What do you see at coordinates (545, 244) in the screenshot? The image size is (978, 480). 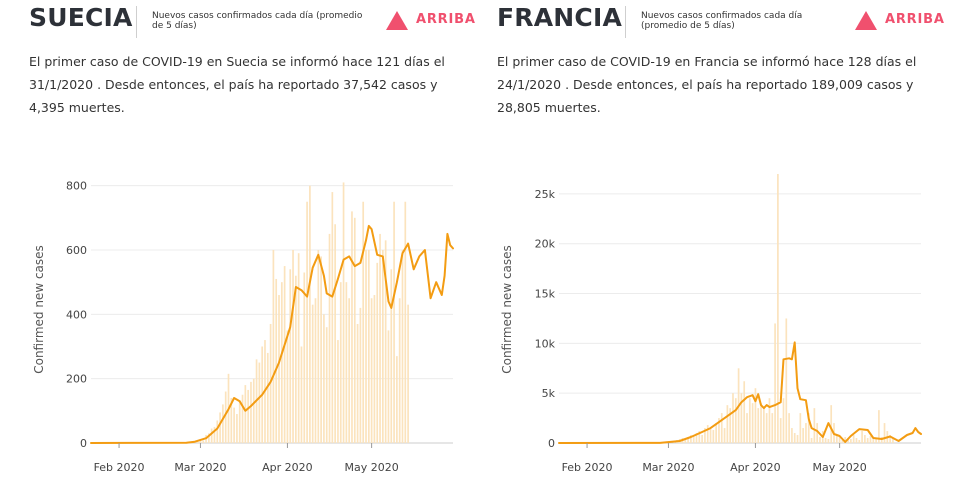 I see `y-tick-label: 20k` at bounding box center [545, 244].